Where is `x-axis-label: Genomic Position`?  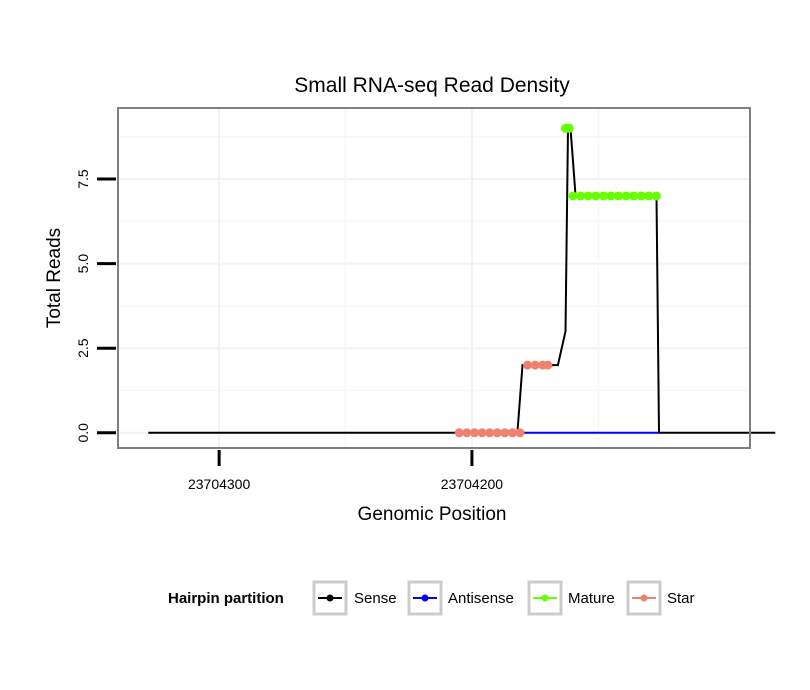
x-axis-label: Genomic Position is located at coordinates (432, 514).